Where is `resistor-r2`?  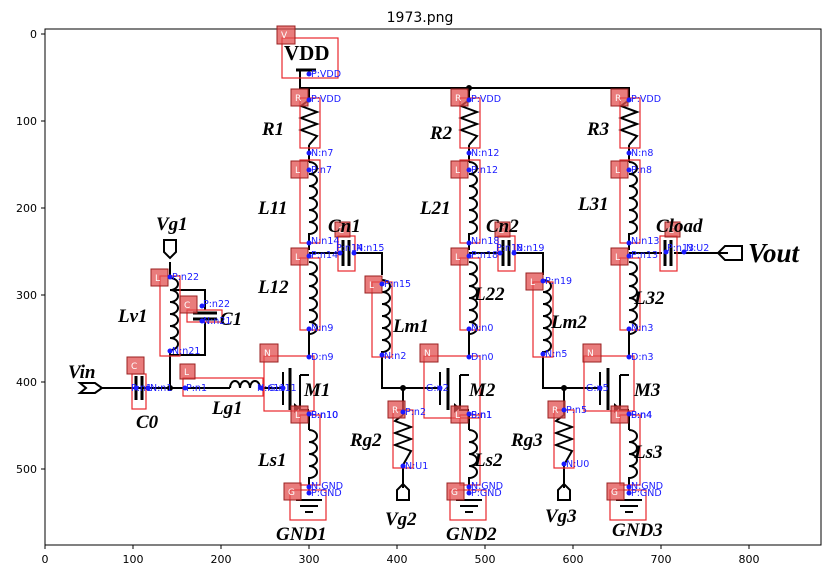
resistor-r2 is located at coordinates (469, 122).